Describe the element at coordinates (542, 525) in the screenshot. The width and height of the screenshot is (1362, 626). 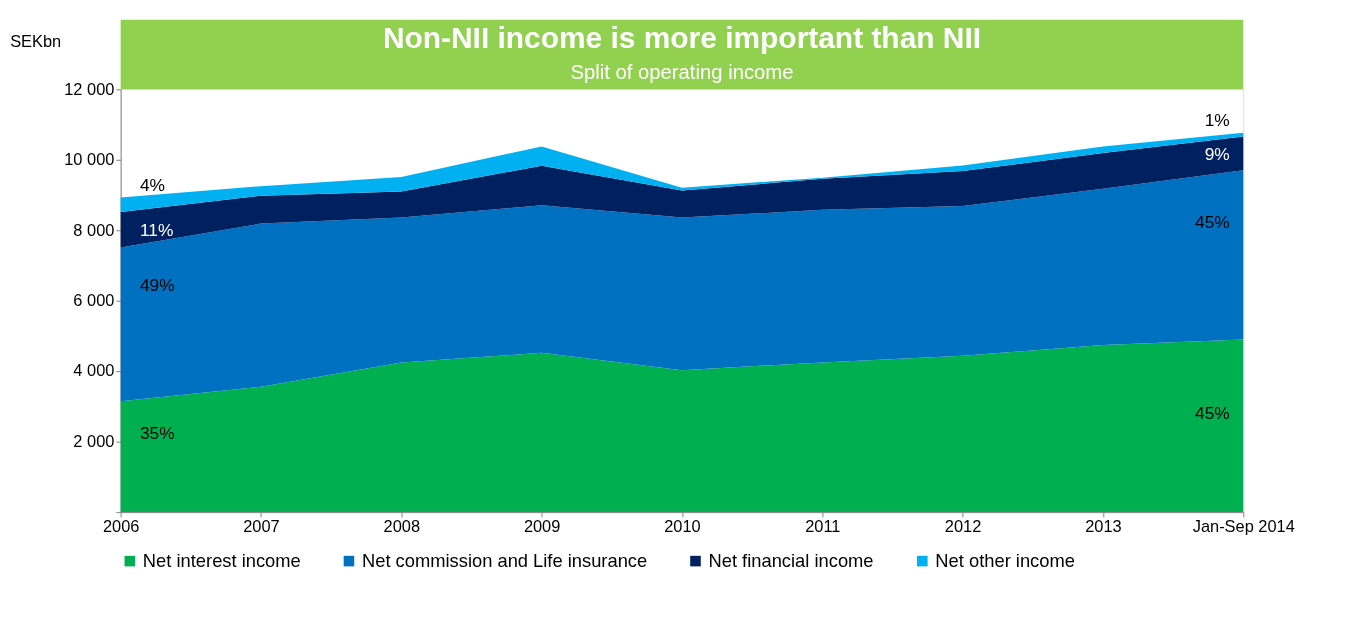
I see `x-tick-label: 2009` at that location.